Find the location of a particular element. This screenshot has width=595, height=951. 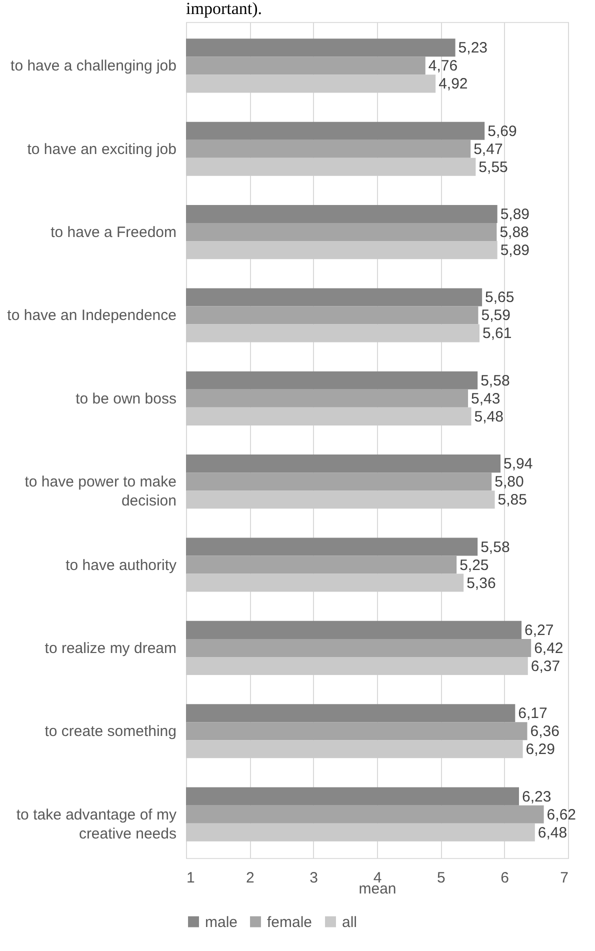

y-tick-label: to have an Independence is located at coordinates (91, 315).